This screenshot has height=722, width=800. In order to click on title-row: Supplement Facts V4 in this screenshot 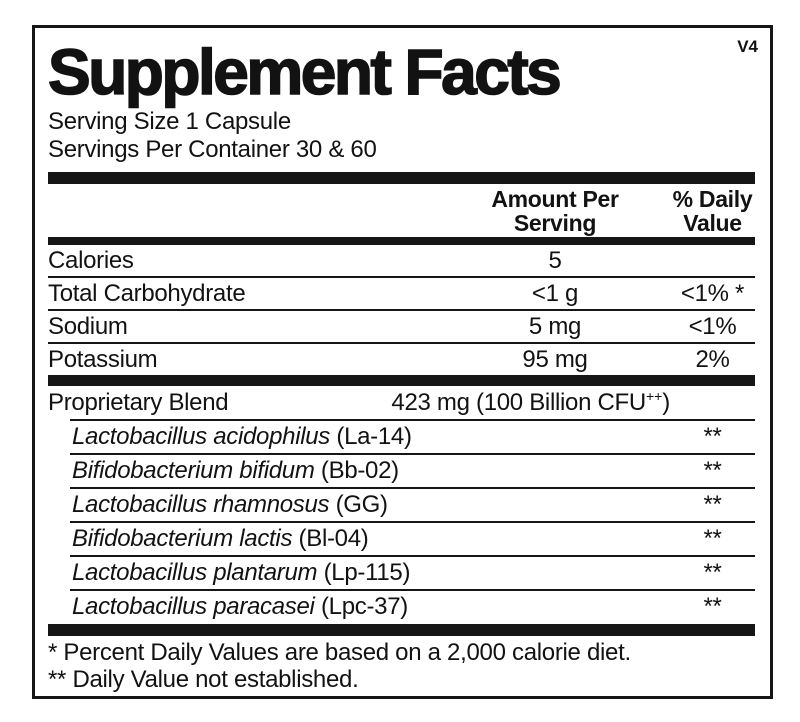, I will do `click(402, 72)`.